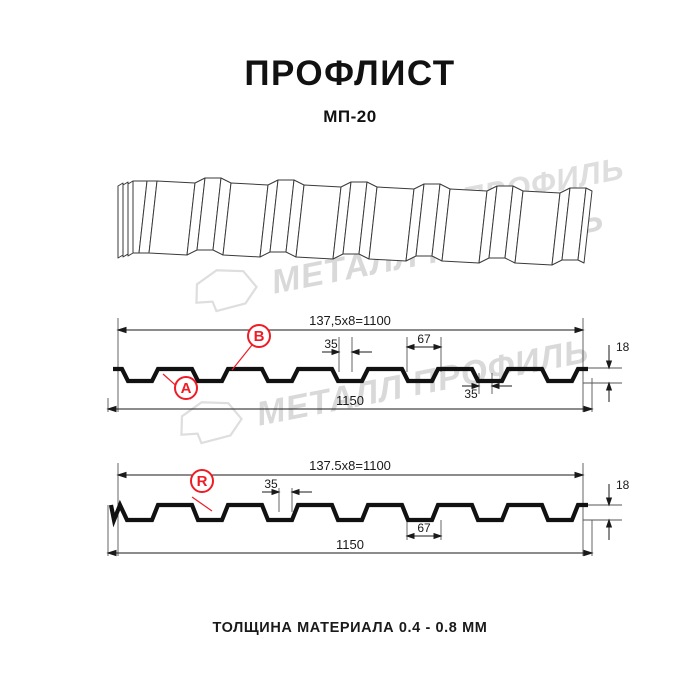  Describe the element at coordinates (350, 116) in the screenshot. I see `model-subtitle: МП-20` at that location.